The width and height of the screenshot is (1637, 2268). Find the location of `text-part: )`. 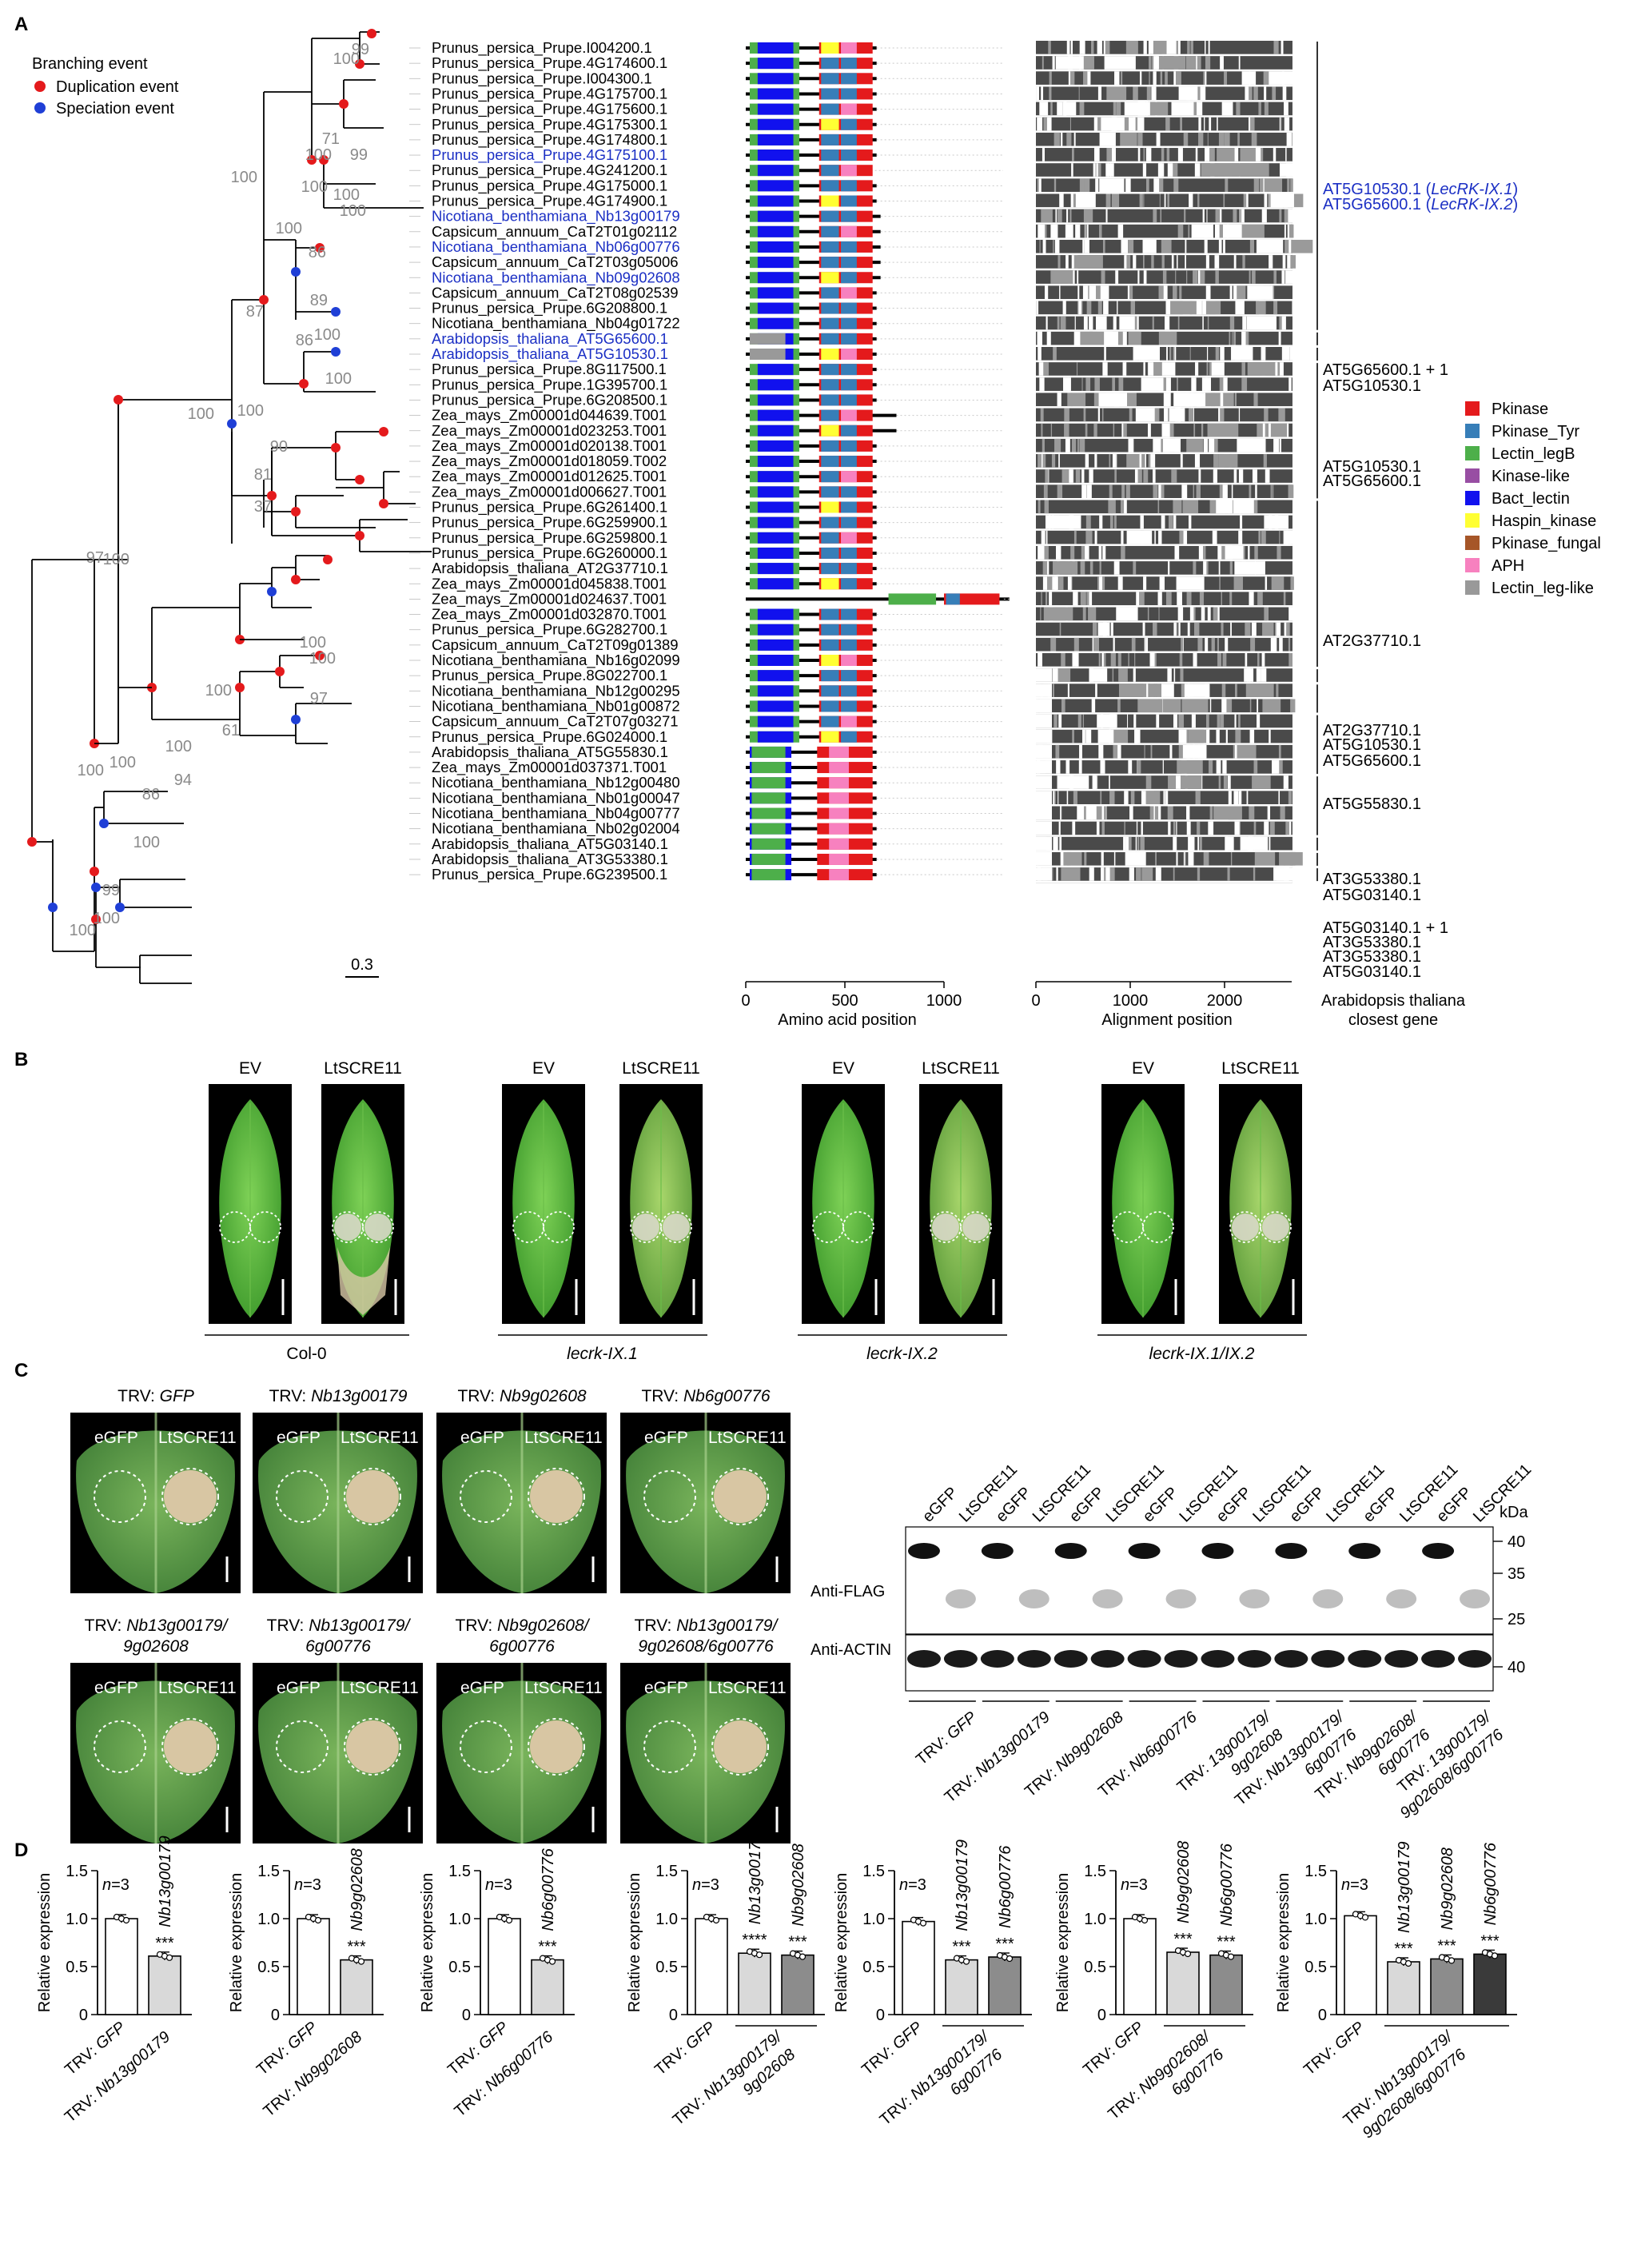

text-part: ) is located at coordinates (1516, 189).